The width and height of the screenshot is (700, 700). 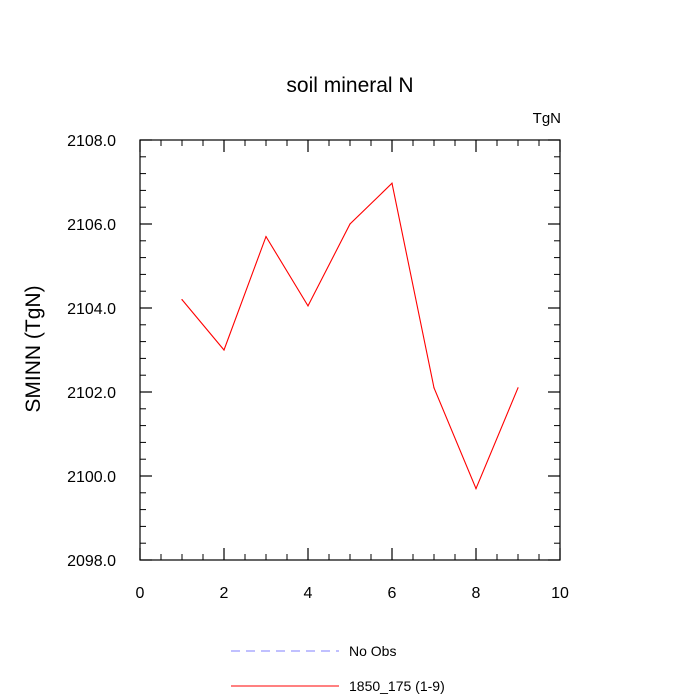 What do you see at coordinates (372, 651) in the screenshot?
I see `legend-label: No Obs` at bounding box center [372, 651].